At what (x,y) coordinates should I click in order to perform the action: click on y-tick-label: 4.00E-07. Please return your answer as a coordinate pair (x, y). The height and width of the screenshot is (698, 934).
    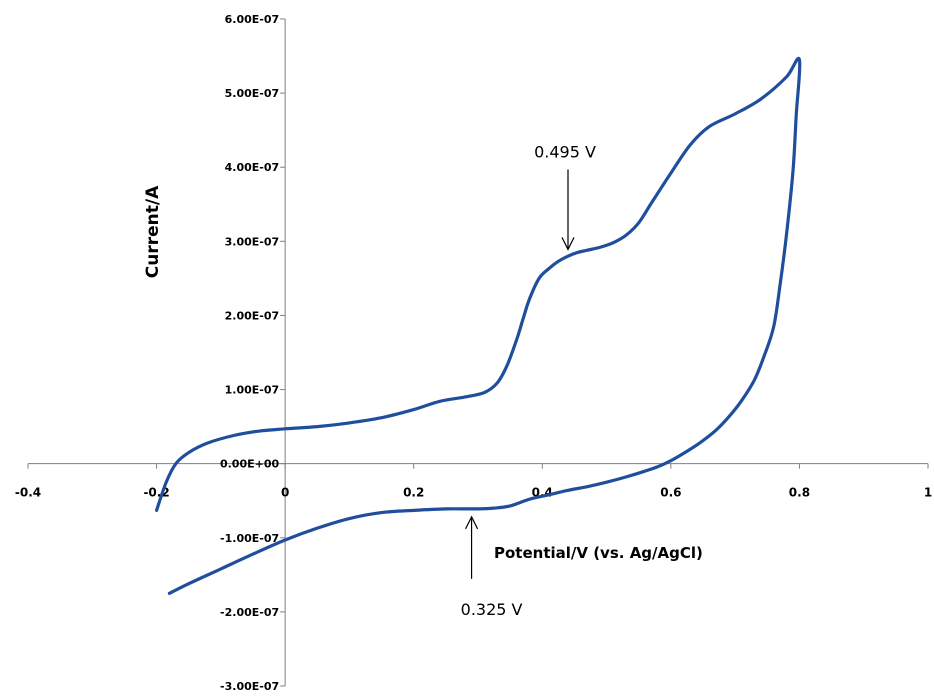
    Looking at the image, I should click on (252, 167).